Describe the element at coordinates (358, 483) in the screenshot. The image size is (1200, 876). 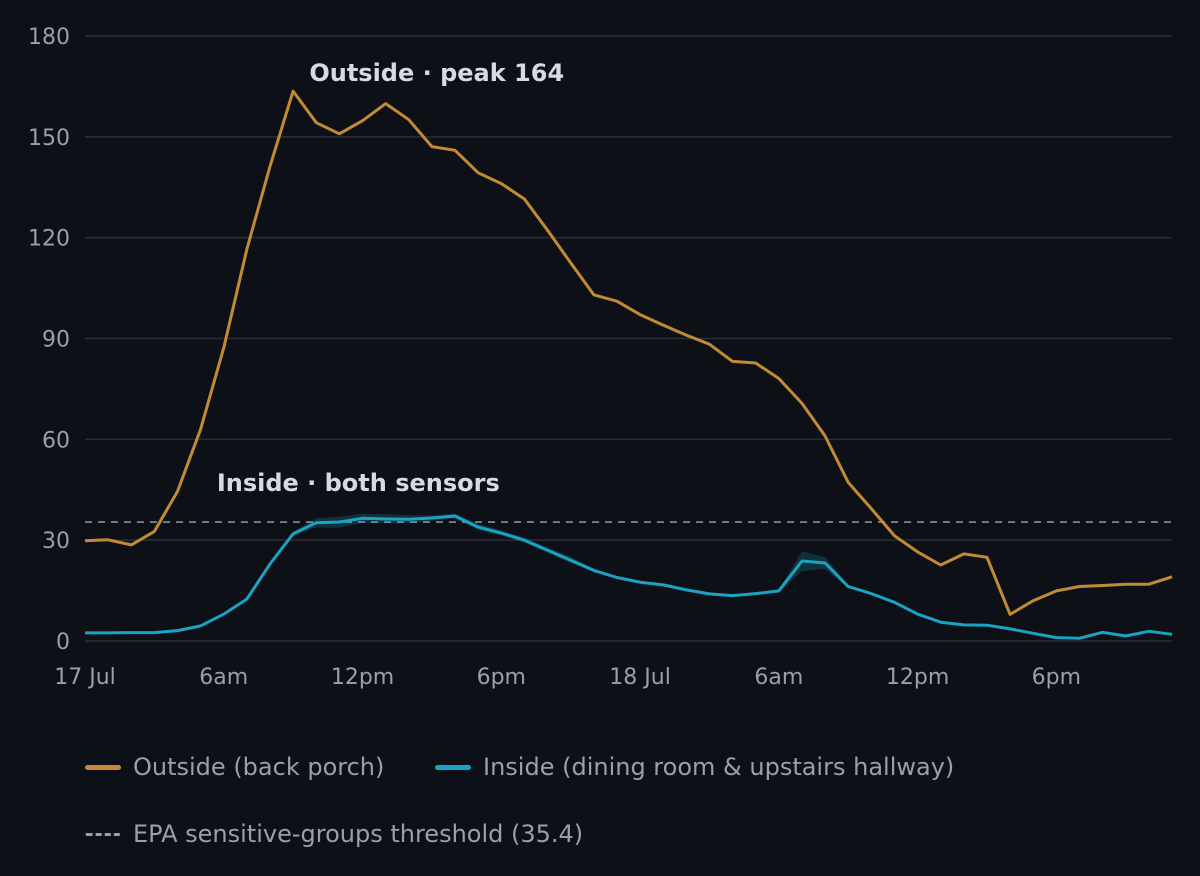
I see `annotation-inside-sensors: Inside · both sensors` at that location.